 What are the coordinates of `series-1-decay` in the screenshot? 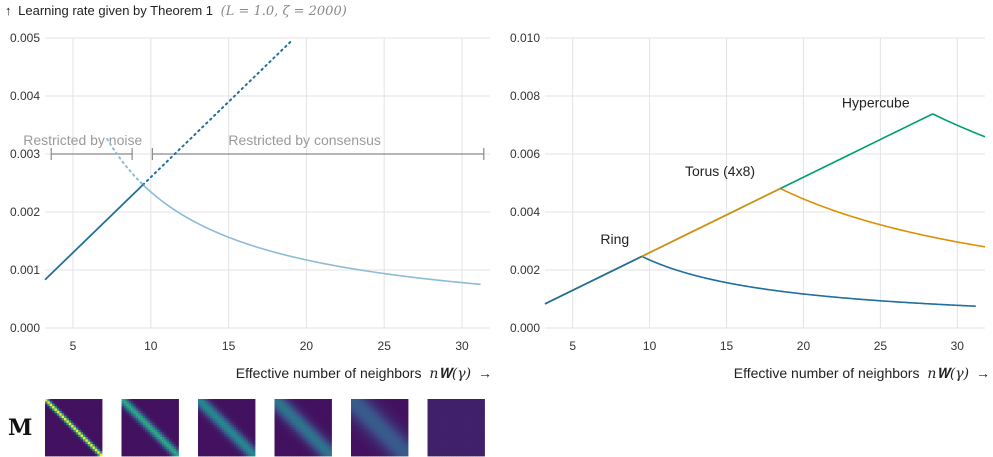 It's located at (883, 217).